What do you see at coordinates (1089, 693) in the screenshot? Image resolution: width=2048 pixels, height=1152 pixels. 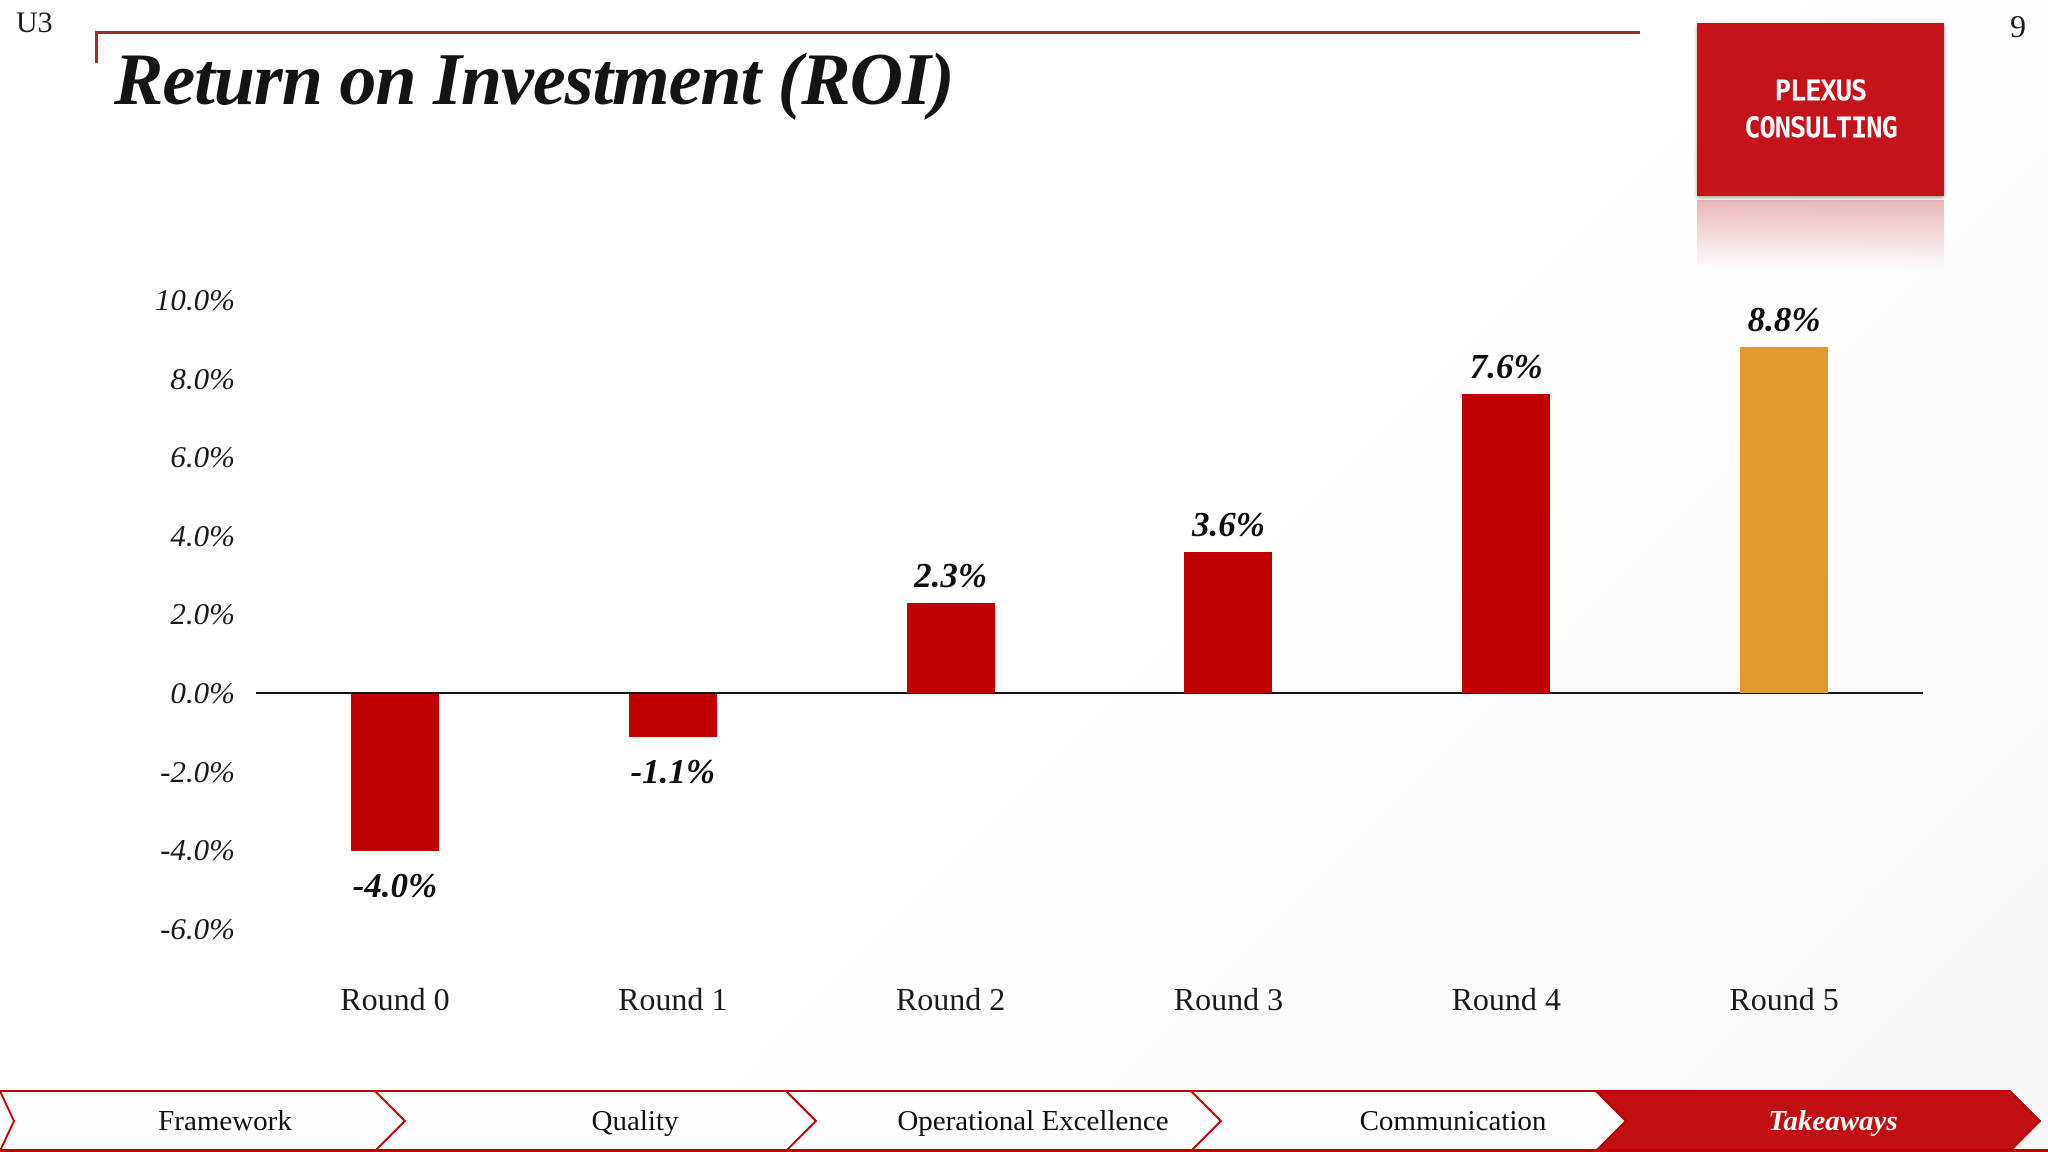 I see `x-axis-line` at bounding box center [1089, 693].